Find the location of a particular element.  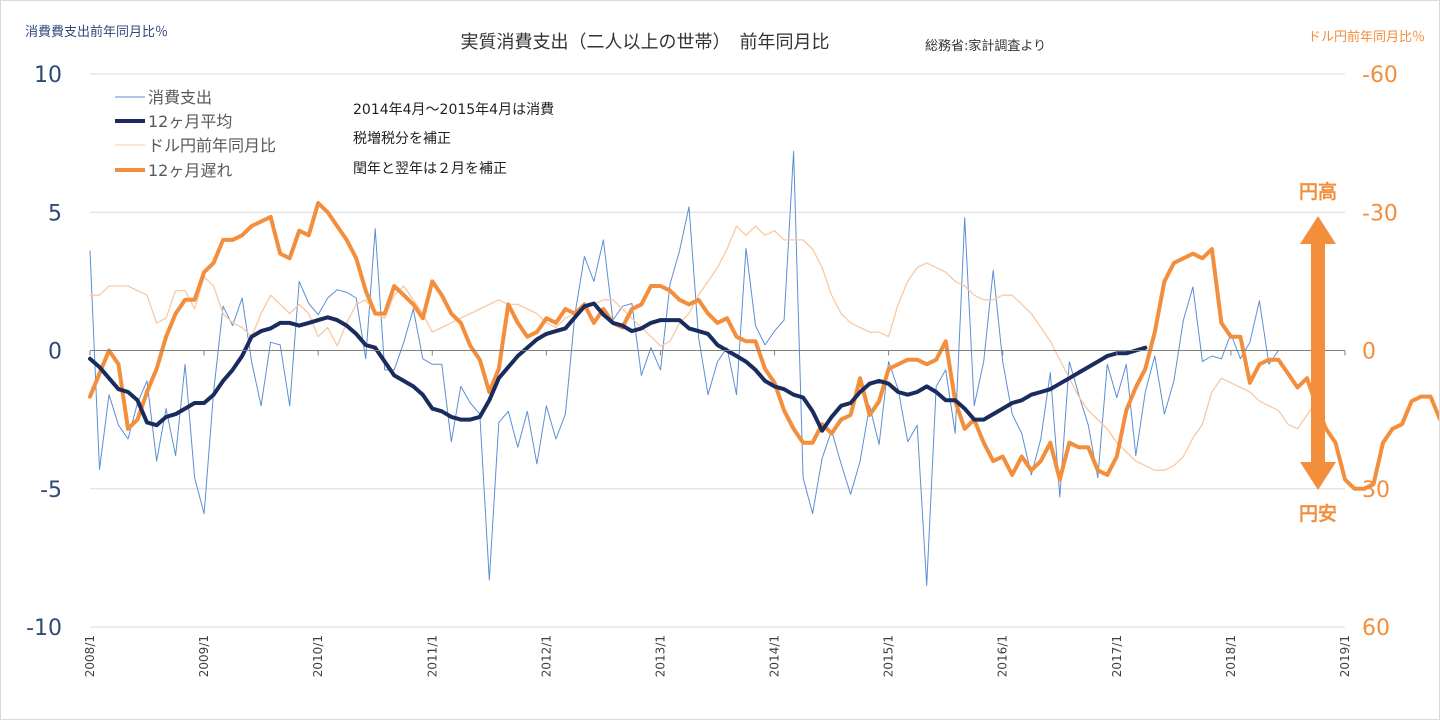

double-arrow-icon is located at coordinates (1318, 353).